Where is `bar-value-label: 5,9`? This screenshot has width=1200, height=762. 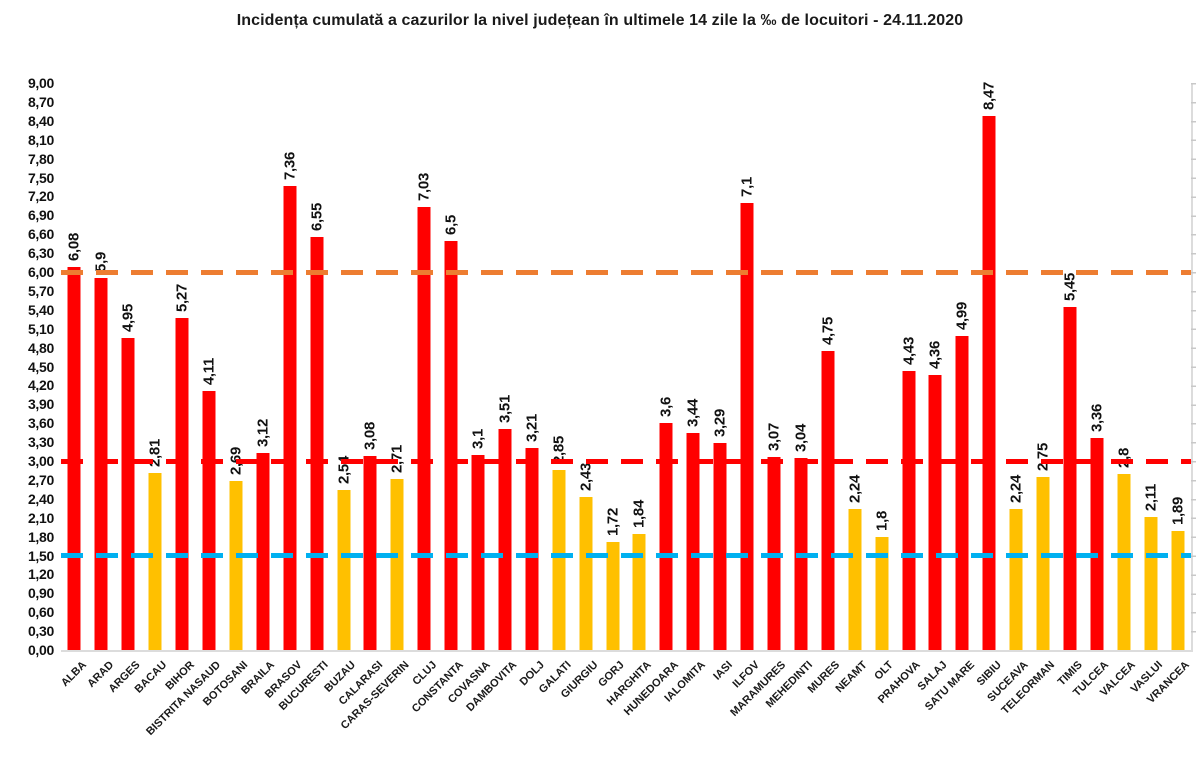 bar-value-label: 5,9 is located at coordinates (101, 262).